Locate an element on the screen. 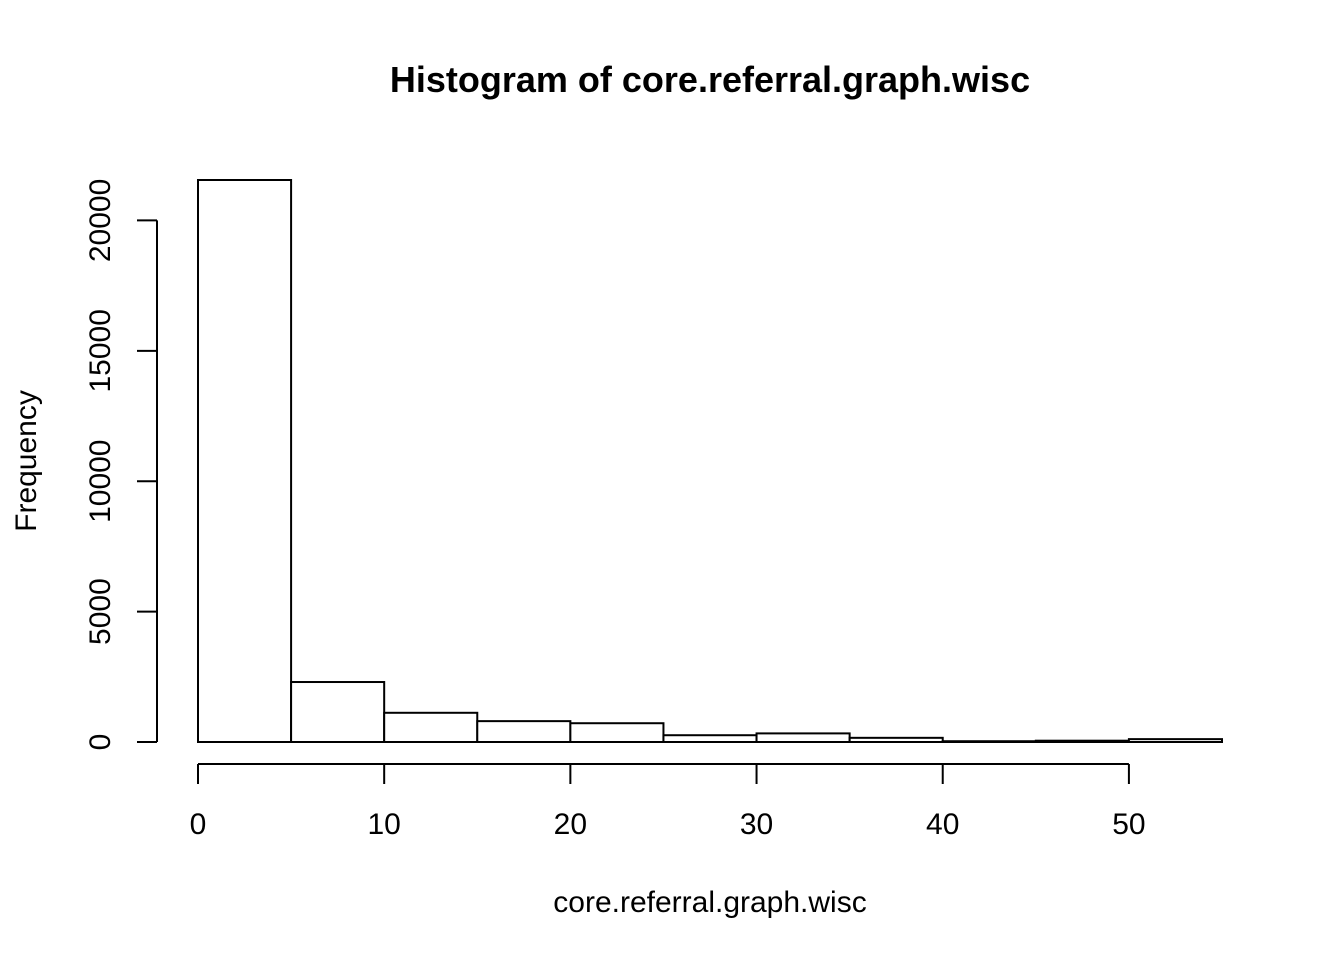 This screenshot has height=960, width=1344. y-tick-label: 15000 is located at coordinates (100, 350).